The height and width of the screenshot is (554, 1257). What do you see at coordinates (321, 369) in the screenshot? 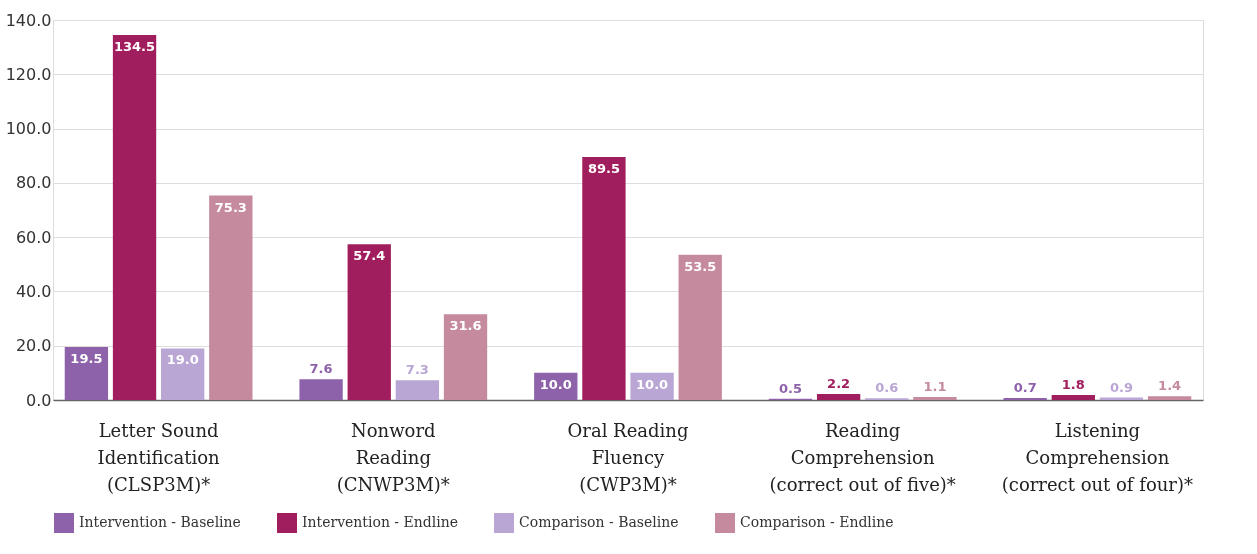
I see `data-label: 7.6` at bounding box center [321, 369].